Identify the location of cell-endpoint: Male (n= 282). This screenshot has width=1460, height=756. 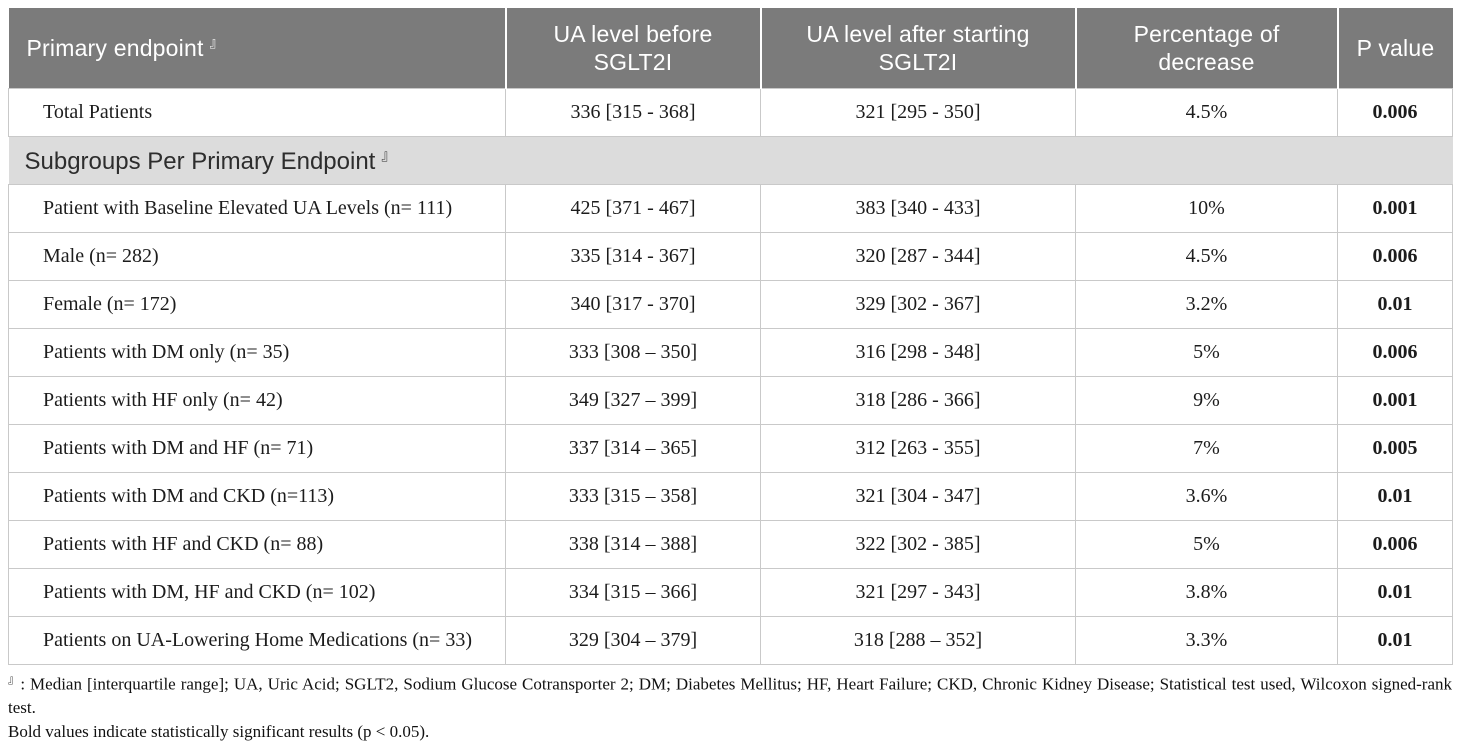
(257, 256).